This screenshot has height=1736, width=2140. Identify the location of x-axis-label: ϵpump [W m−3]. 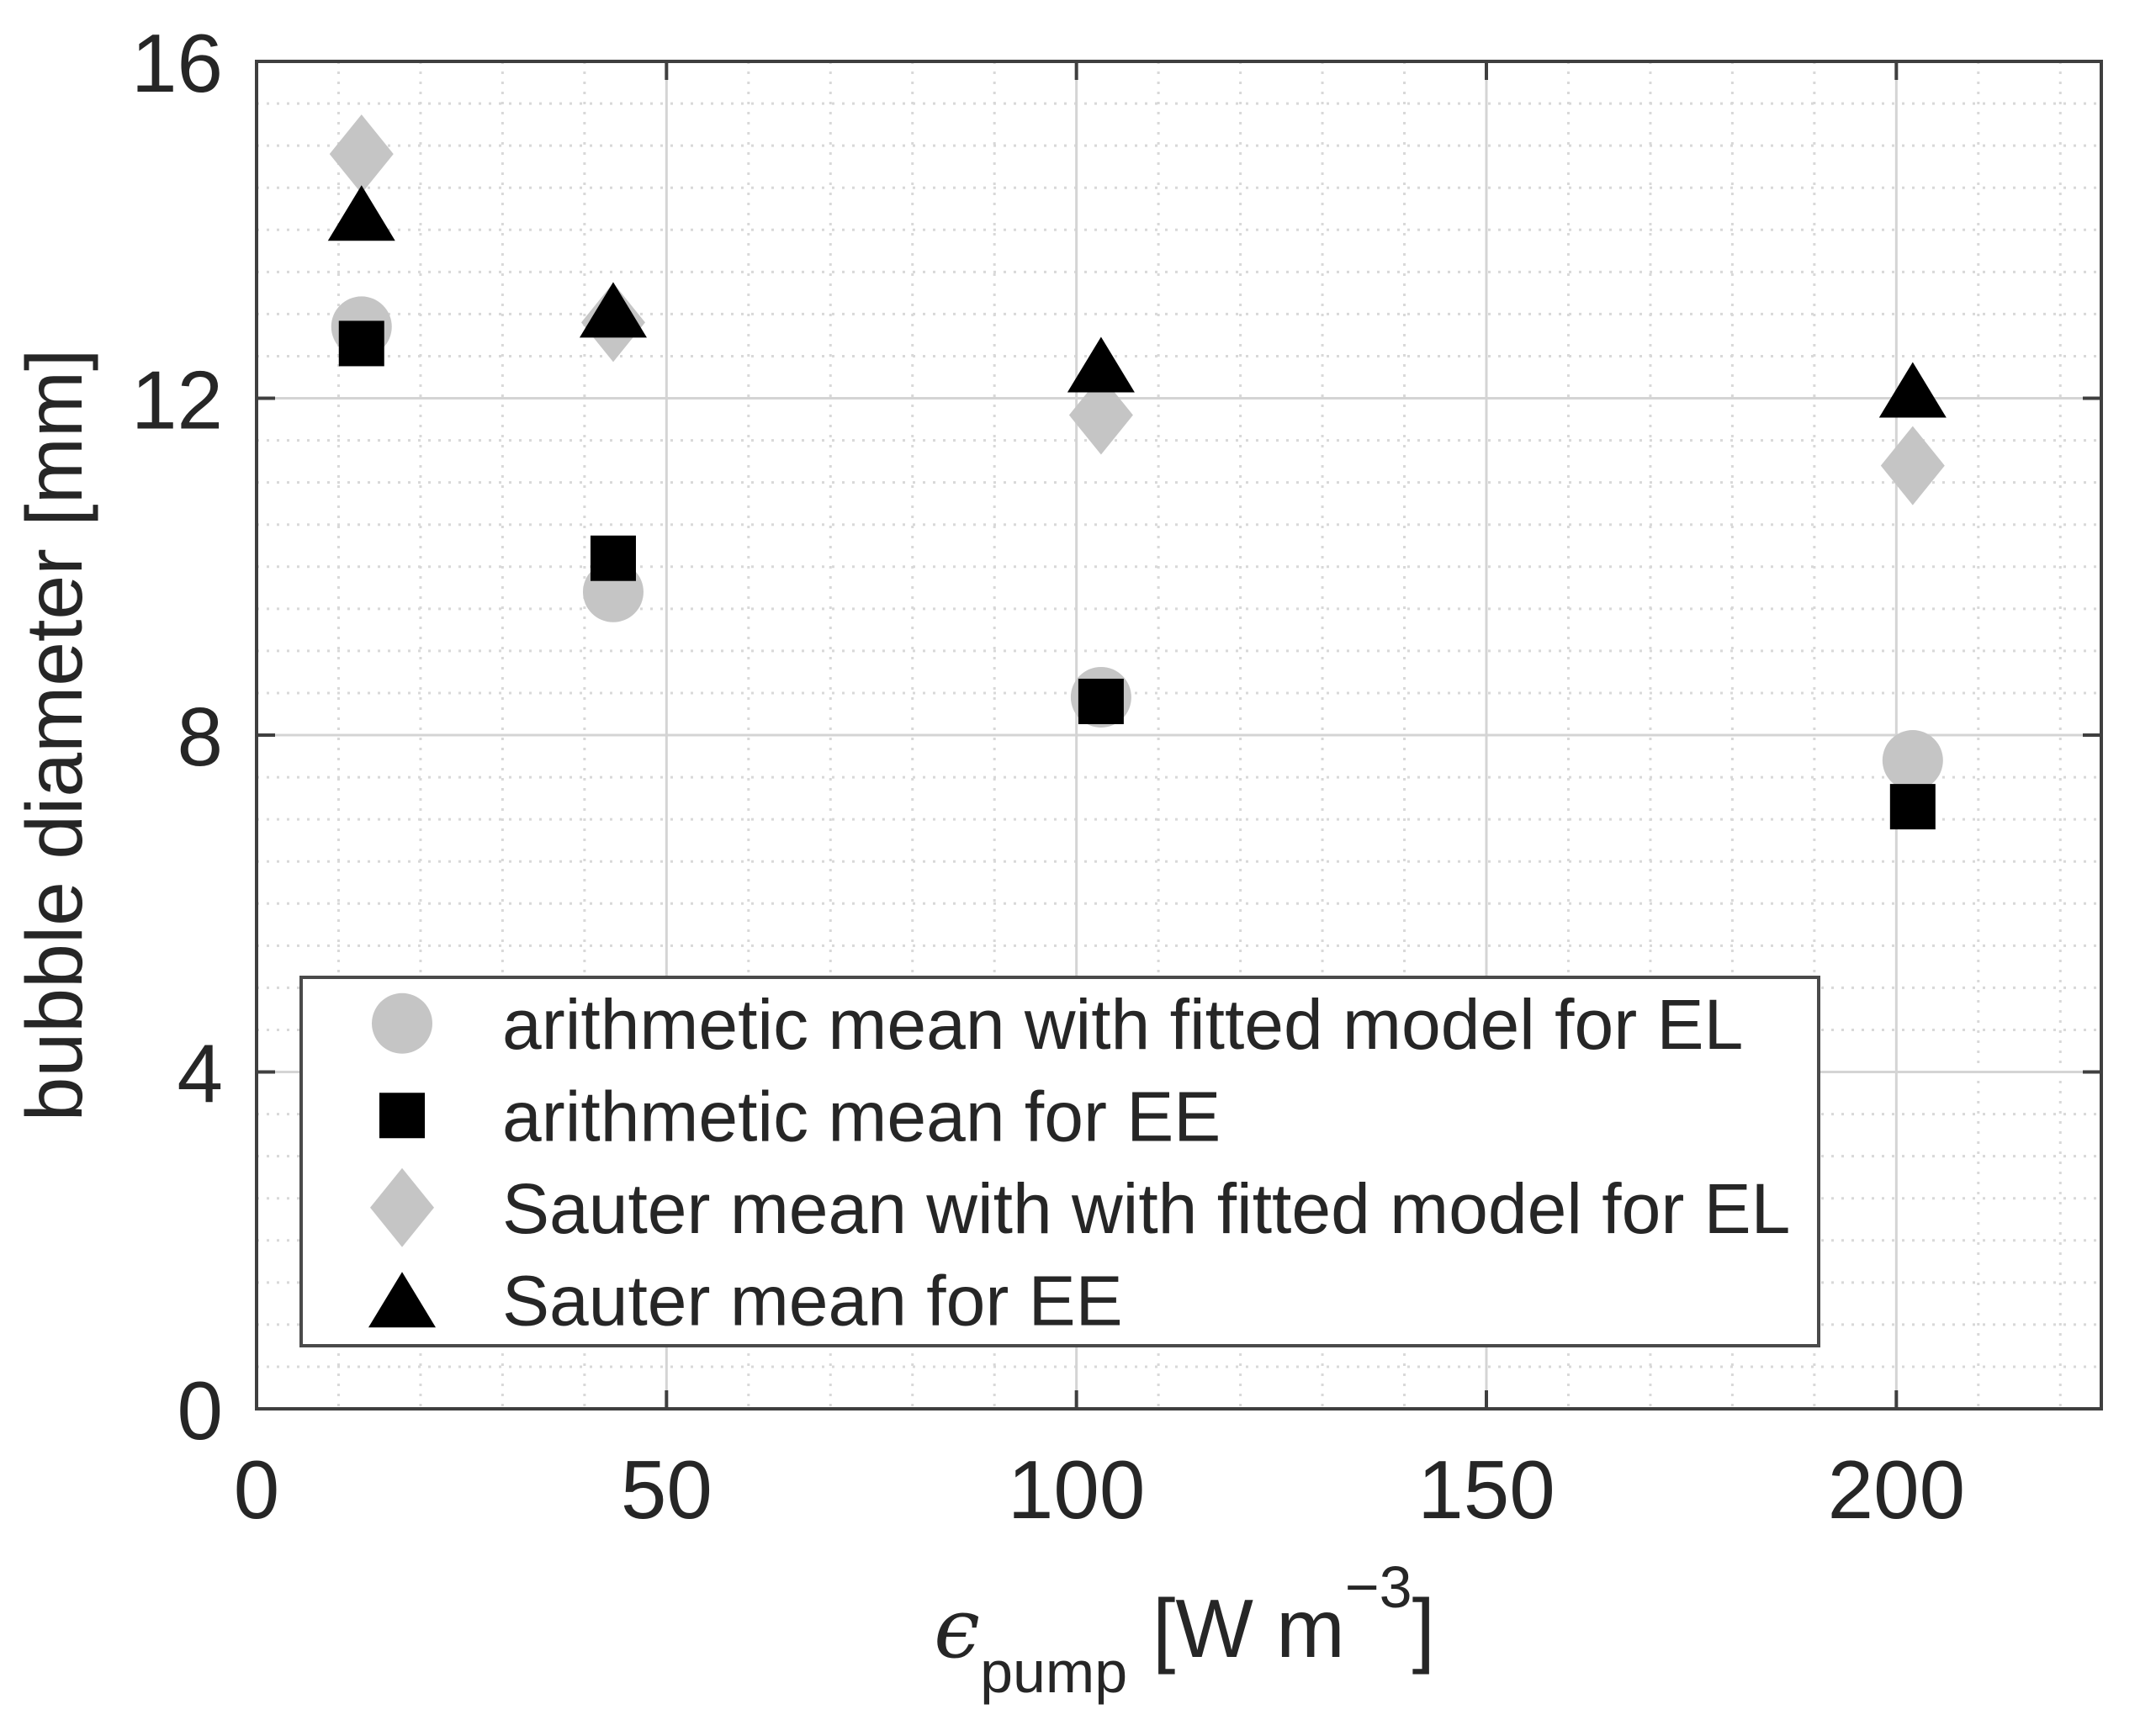
(1184, 1630).